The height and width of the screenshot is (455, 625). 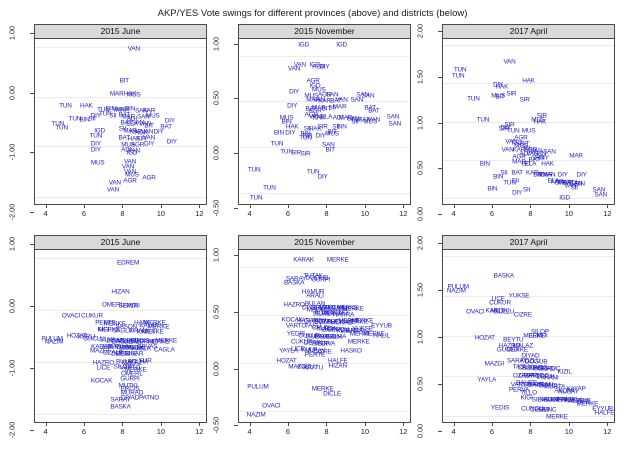 I want to click on x-tick-label: 6, so click(x=492, y=213).